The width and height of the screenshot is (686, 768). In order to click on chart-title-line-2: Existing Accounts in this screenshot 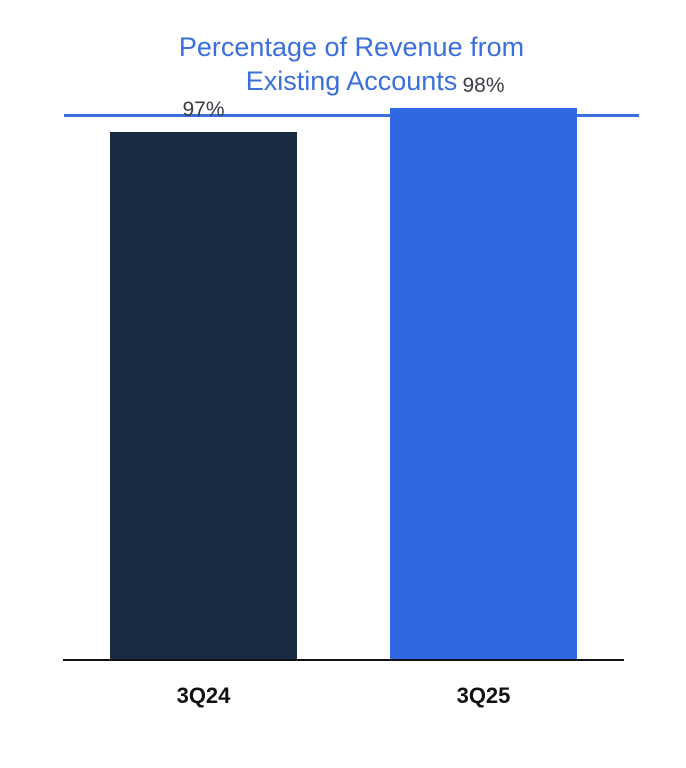, I will do `click(351, 81)`.